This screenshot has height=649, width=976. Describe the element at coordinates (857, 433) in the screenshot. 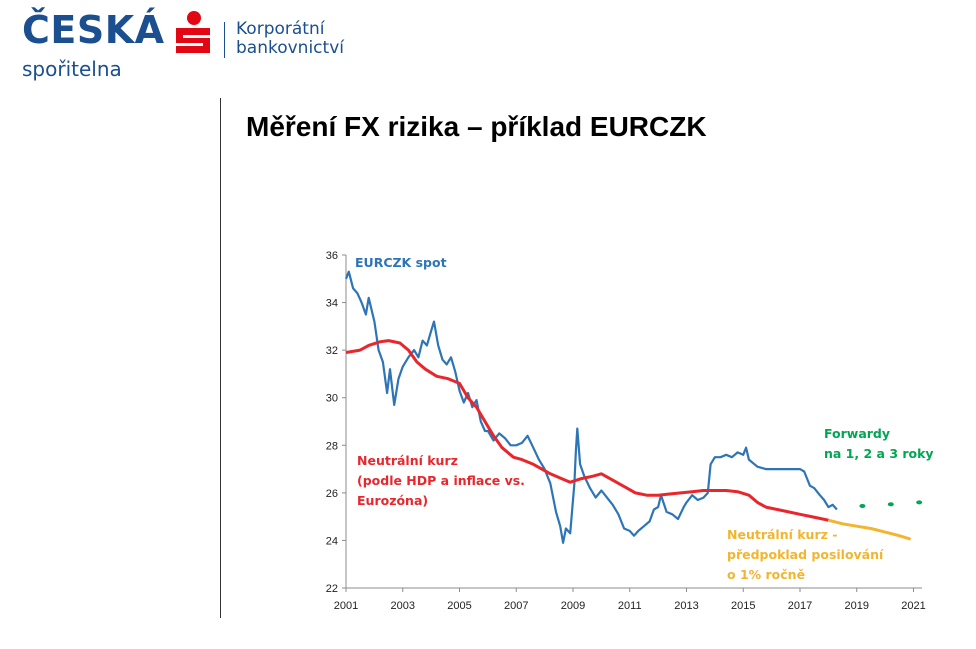

I see `annotation-forward-line: Forwardy` at that location.